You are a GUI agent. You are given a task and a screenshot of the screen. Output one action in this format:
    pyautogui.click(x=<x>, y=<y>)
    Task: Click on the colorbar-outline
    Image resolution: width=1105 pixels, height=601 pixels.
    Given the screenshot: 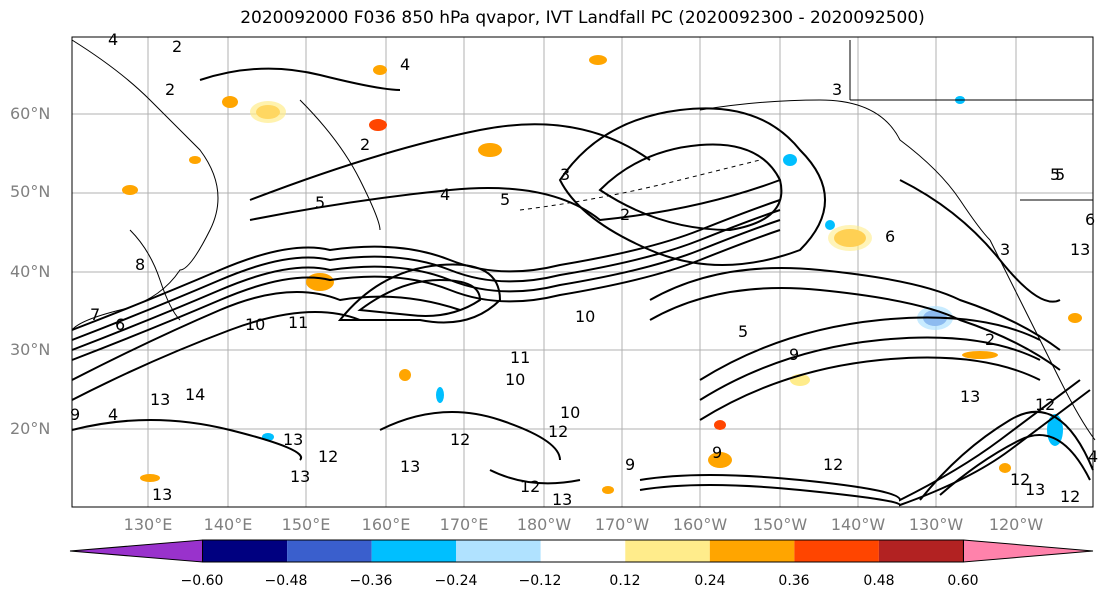 What is the action you would take?
    pyautogui.click(x=583, y=551)
    